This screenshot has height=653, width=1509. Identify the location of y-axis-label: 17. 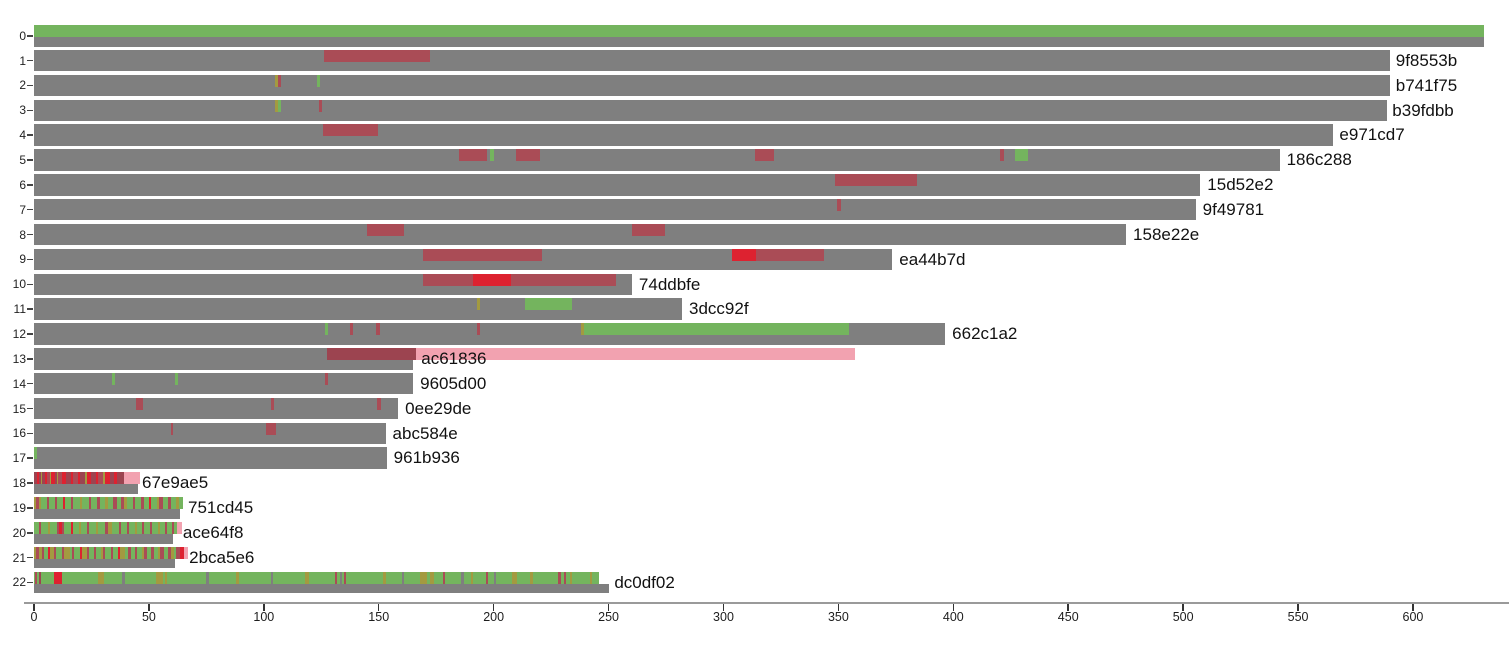
(19, 458).